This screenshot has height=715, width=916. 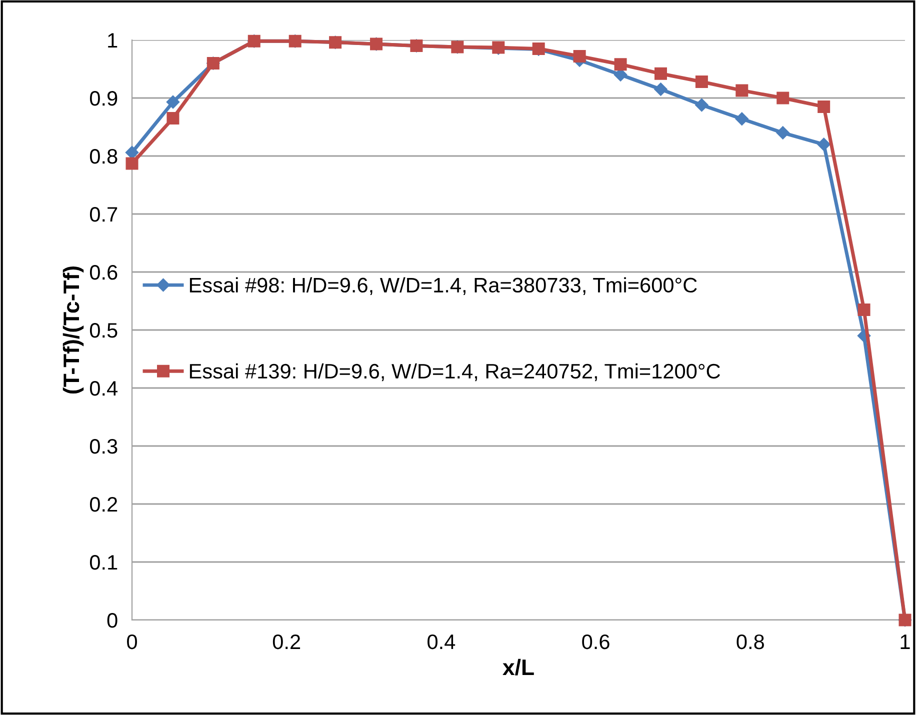 I want to click on y-tick-label: 1, so click(x=113, y=40).